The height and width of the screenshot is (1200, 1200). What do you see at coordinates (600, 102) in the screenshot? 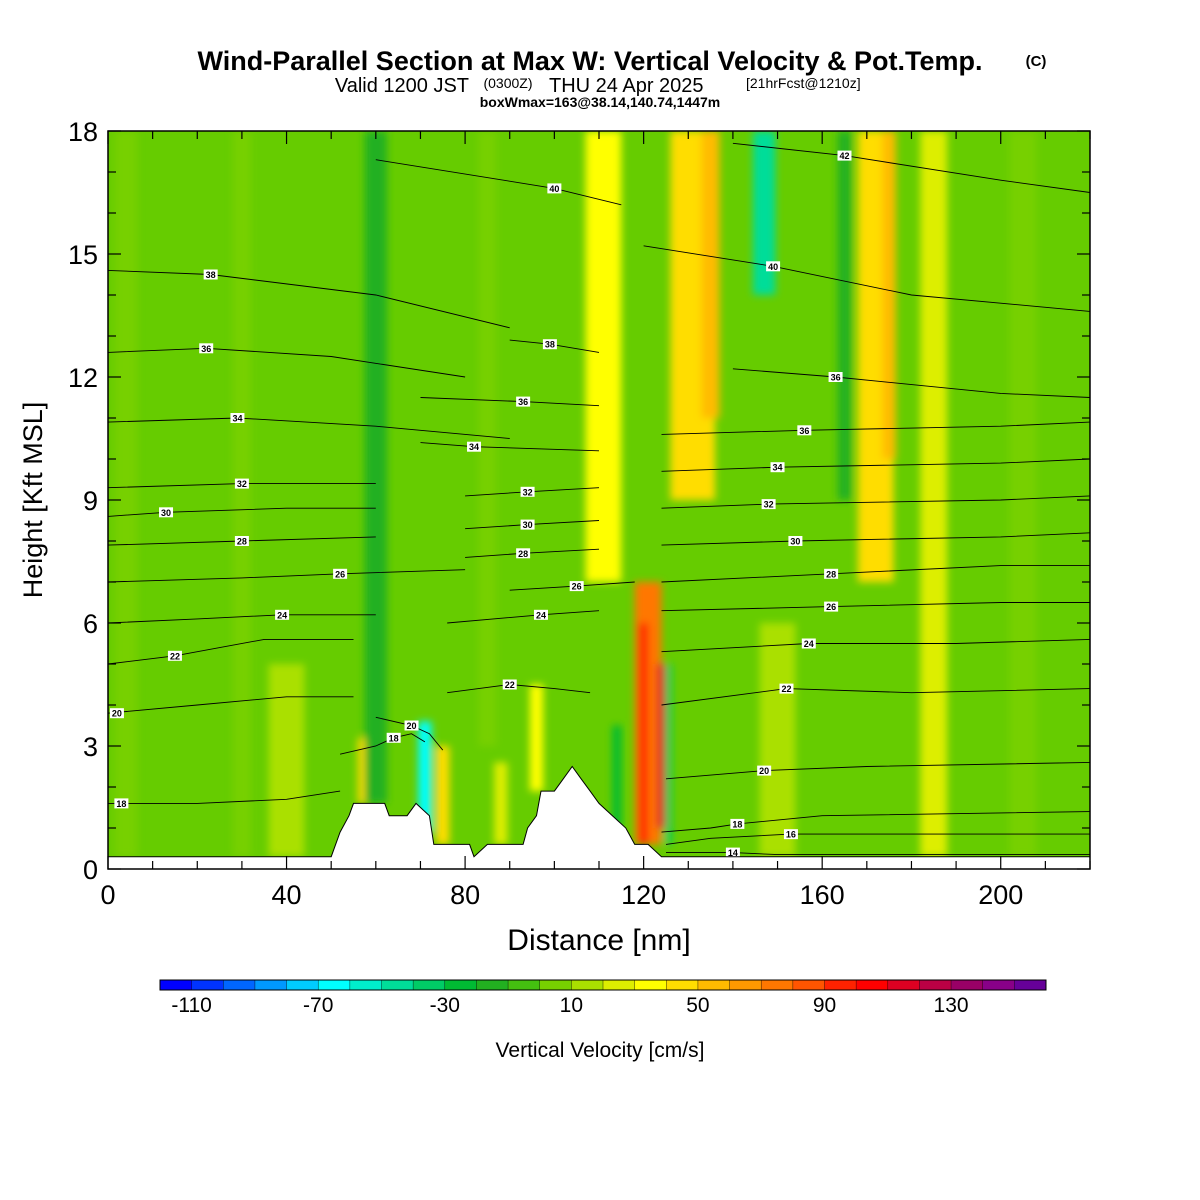
I see `box-info: boxWmax=163@38.14,140.74,1447m` at bounding box center [600, 102].